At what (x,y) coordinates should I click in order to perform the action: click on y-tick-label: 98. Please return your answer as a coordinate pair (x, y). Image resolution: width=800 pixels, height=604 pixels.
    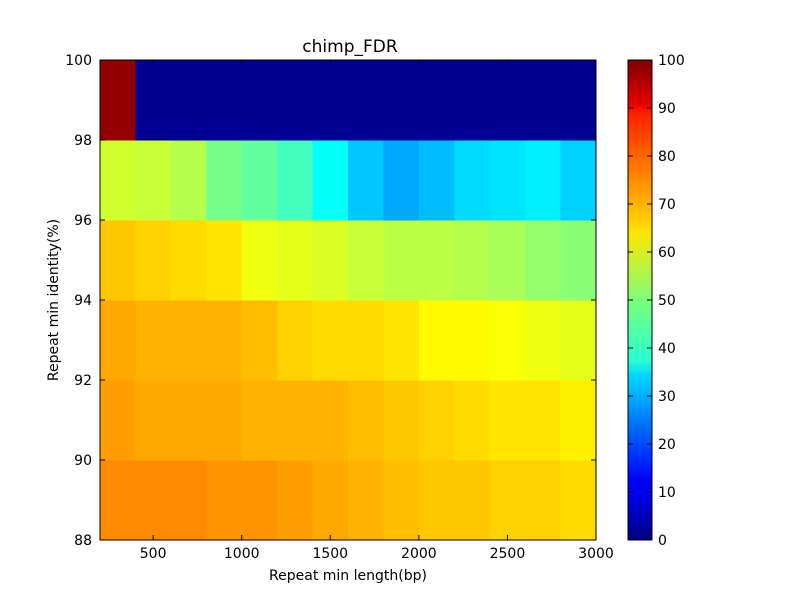
    Looking at the image, I should click on (83, 141).